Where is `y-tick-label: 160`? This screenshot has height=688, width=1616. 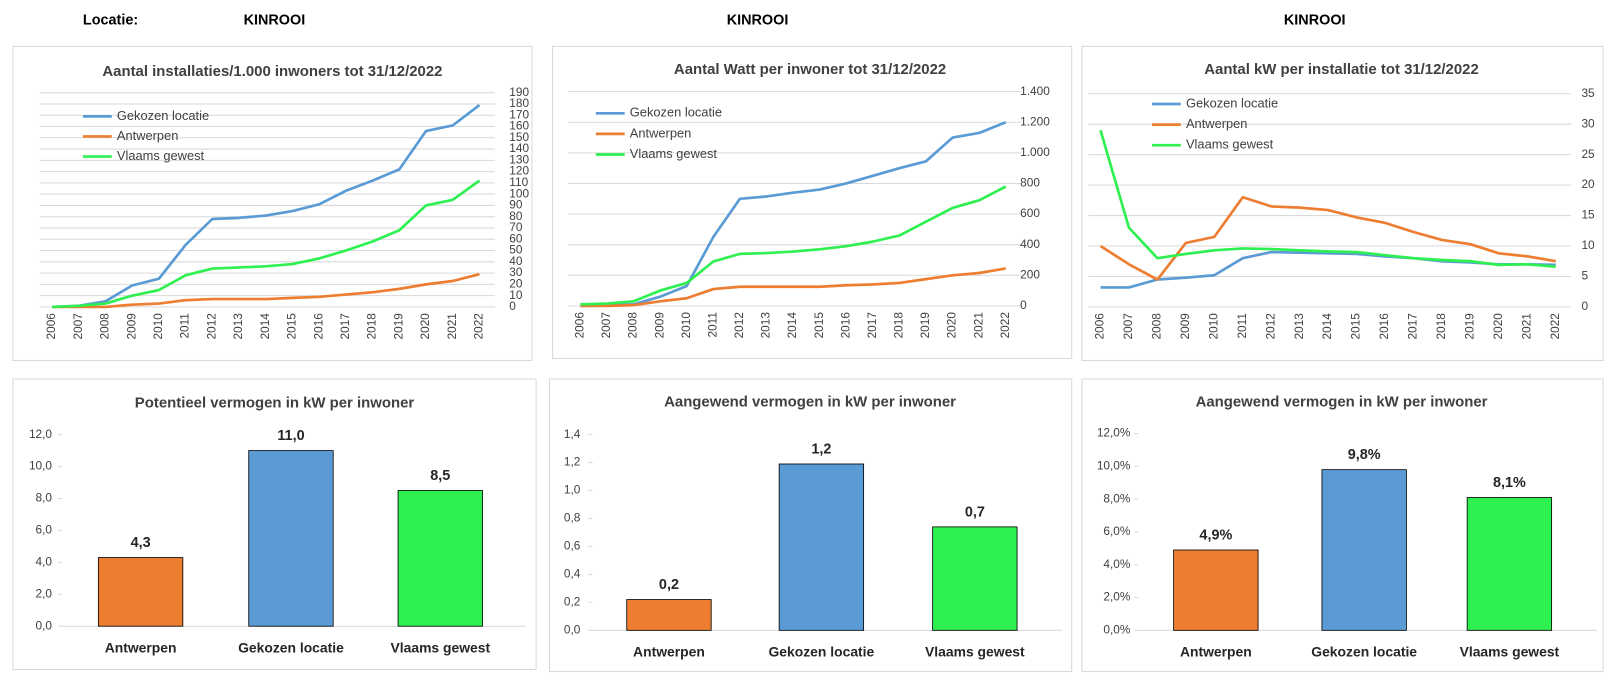 y-tick-label: 160 is located at coordinates (519, 126).